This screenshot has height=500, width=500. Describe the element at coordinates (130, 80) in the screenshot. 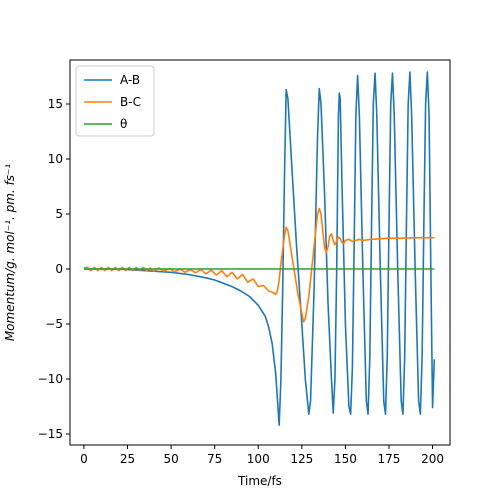

I see `legend-label: A-B` at that location.